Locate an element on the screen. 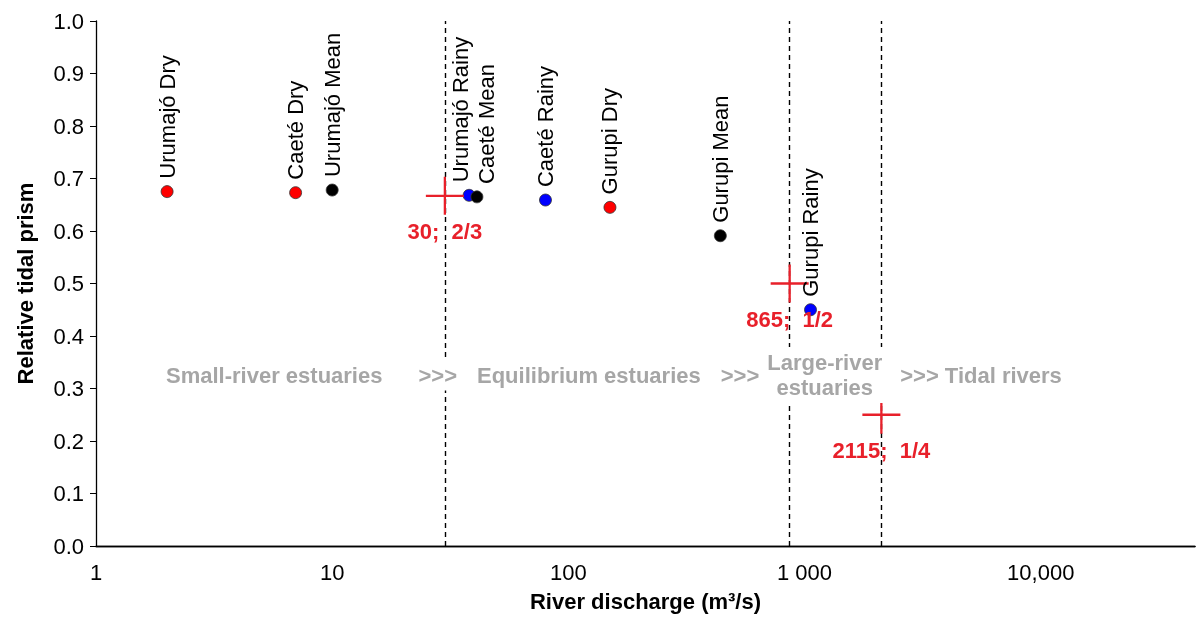 This screenshot has height=617, width=1196. x-tick-label: 100 is located at coordinates (568, 572).